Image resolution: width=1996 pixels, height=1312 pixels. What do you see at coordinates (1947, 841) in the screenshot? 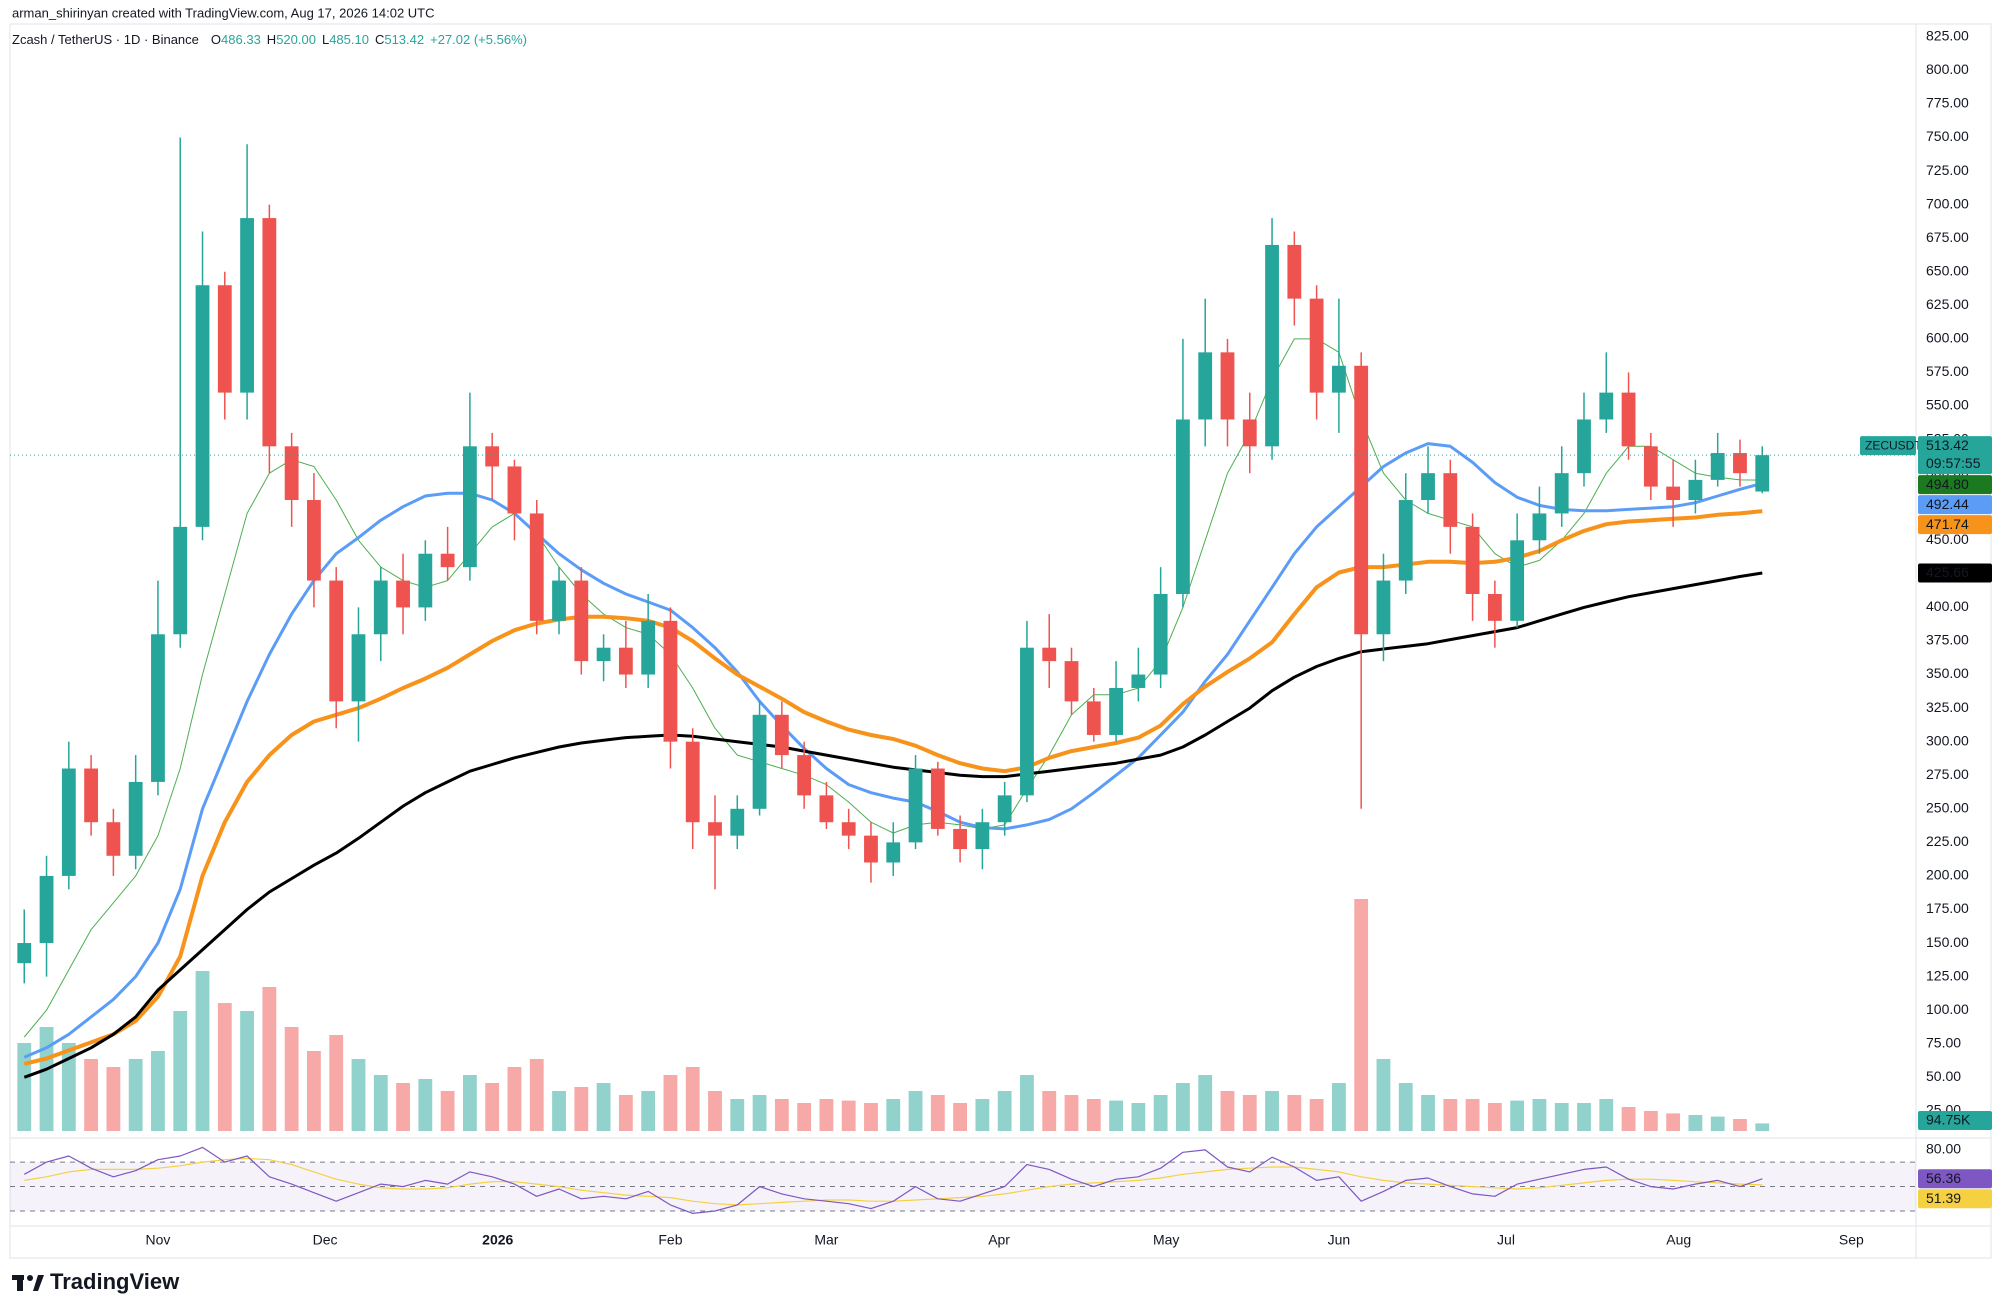
I see `y-tick-label: 225.00` at bounding box center [1947, 841].